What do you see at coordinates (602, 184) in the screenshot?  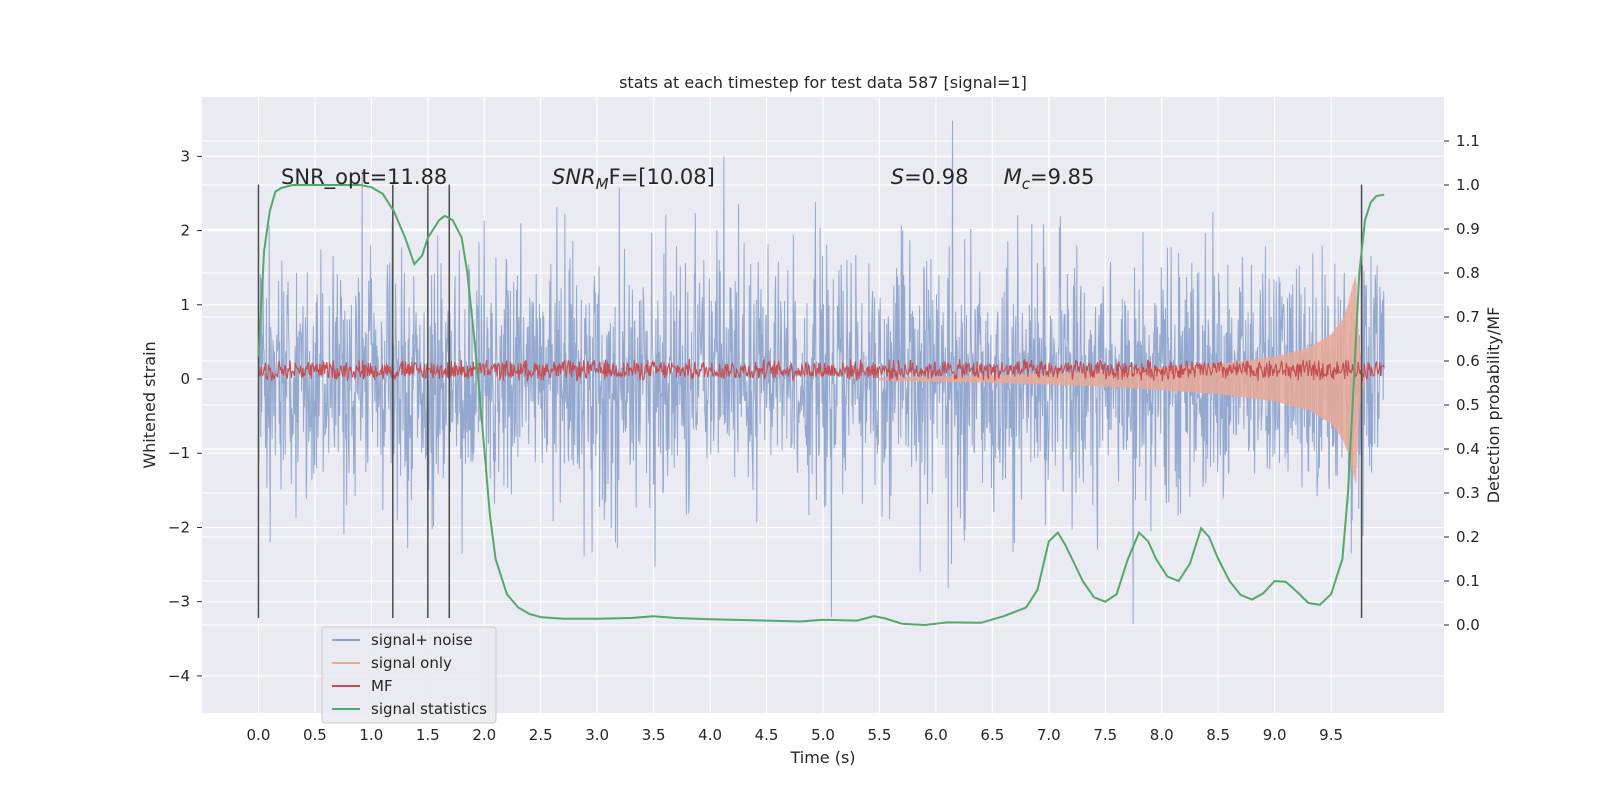 I see `annotation-snr-mf-subscript: M` at bounding box center [602, 184].